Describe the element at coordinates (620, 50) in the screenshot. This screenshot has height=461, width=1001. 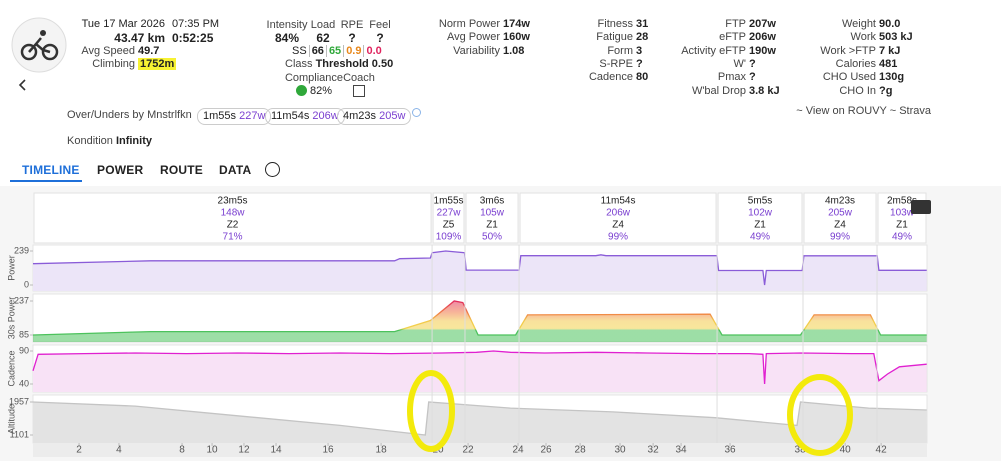
I see `stat-label: Form` at that location.